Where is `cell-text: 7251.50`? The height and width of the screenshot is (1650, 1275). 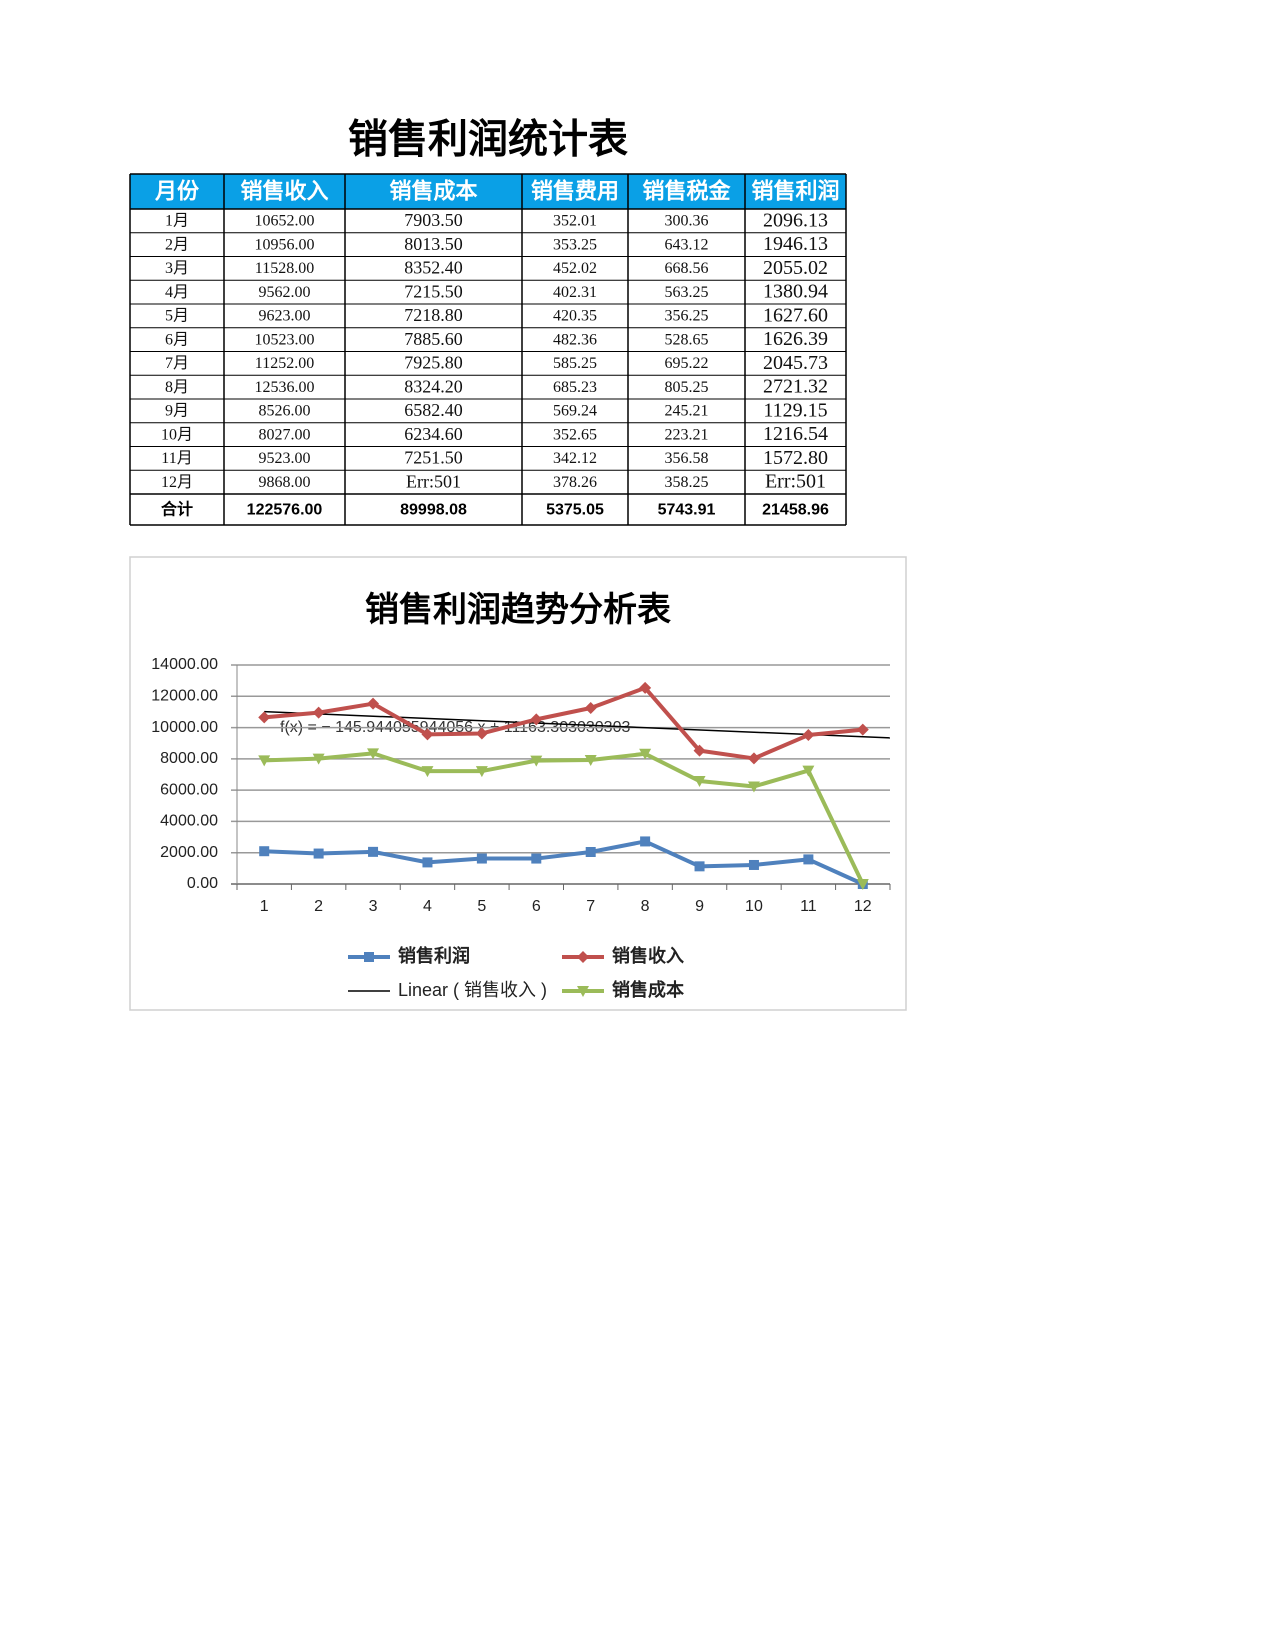 cell-text: 7251.50 is located at coordinates (433, 458).